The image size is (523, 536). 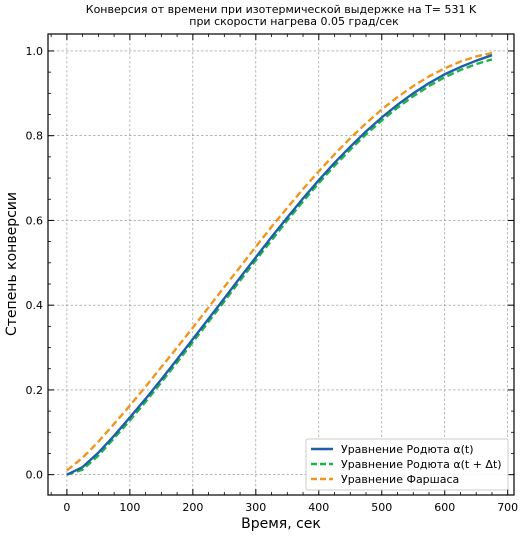 What do you see at coordinates (35, 475) in the screenshot?
I see `y-tick-label: 0.0` at bounding box center [35, 475].